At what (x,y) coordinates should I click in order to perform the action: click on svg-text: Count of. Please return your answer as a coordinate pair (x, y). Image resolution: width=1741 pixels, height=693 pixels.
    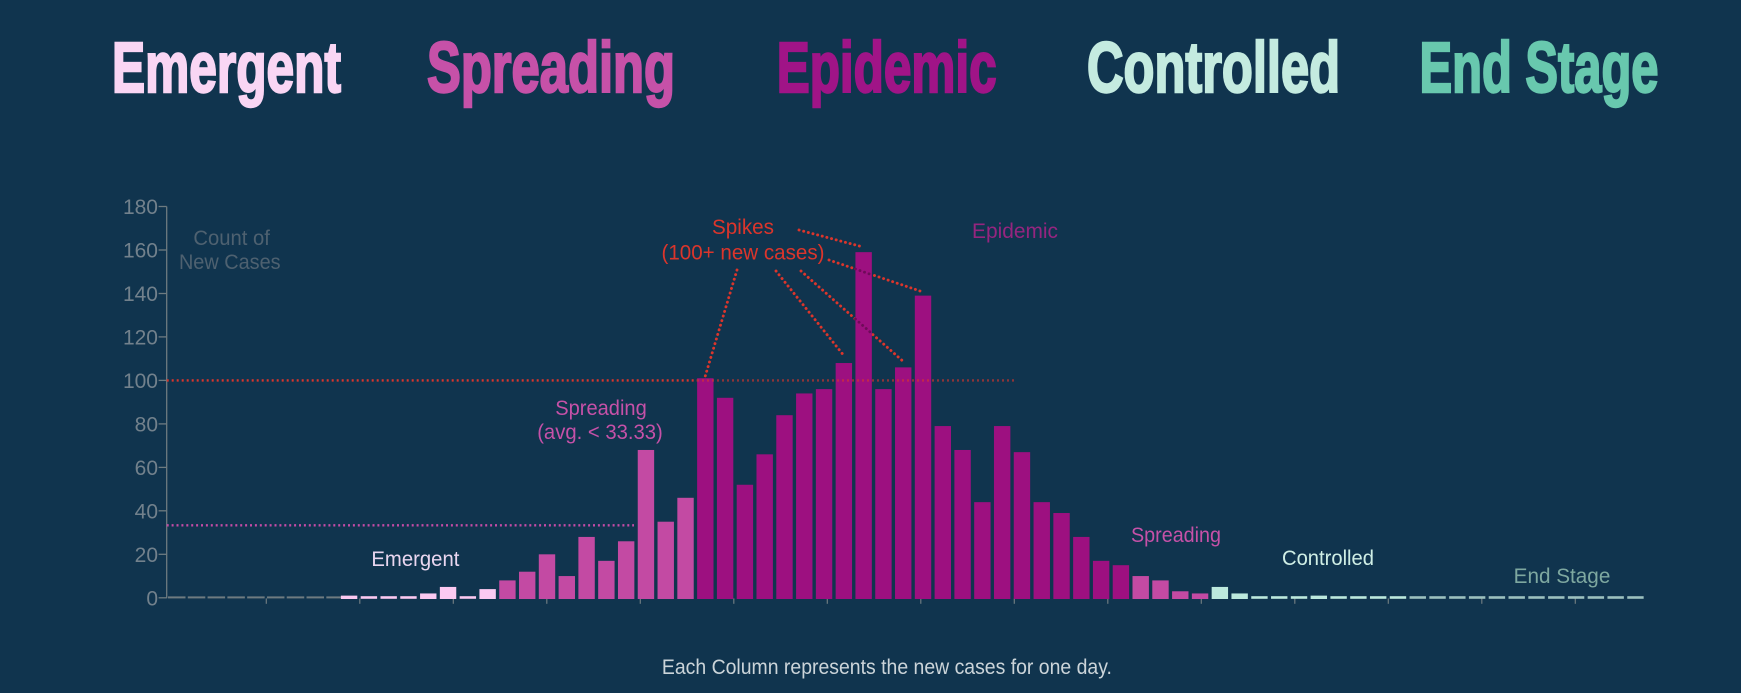
    Looking at the image, I should click on (231, 238).